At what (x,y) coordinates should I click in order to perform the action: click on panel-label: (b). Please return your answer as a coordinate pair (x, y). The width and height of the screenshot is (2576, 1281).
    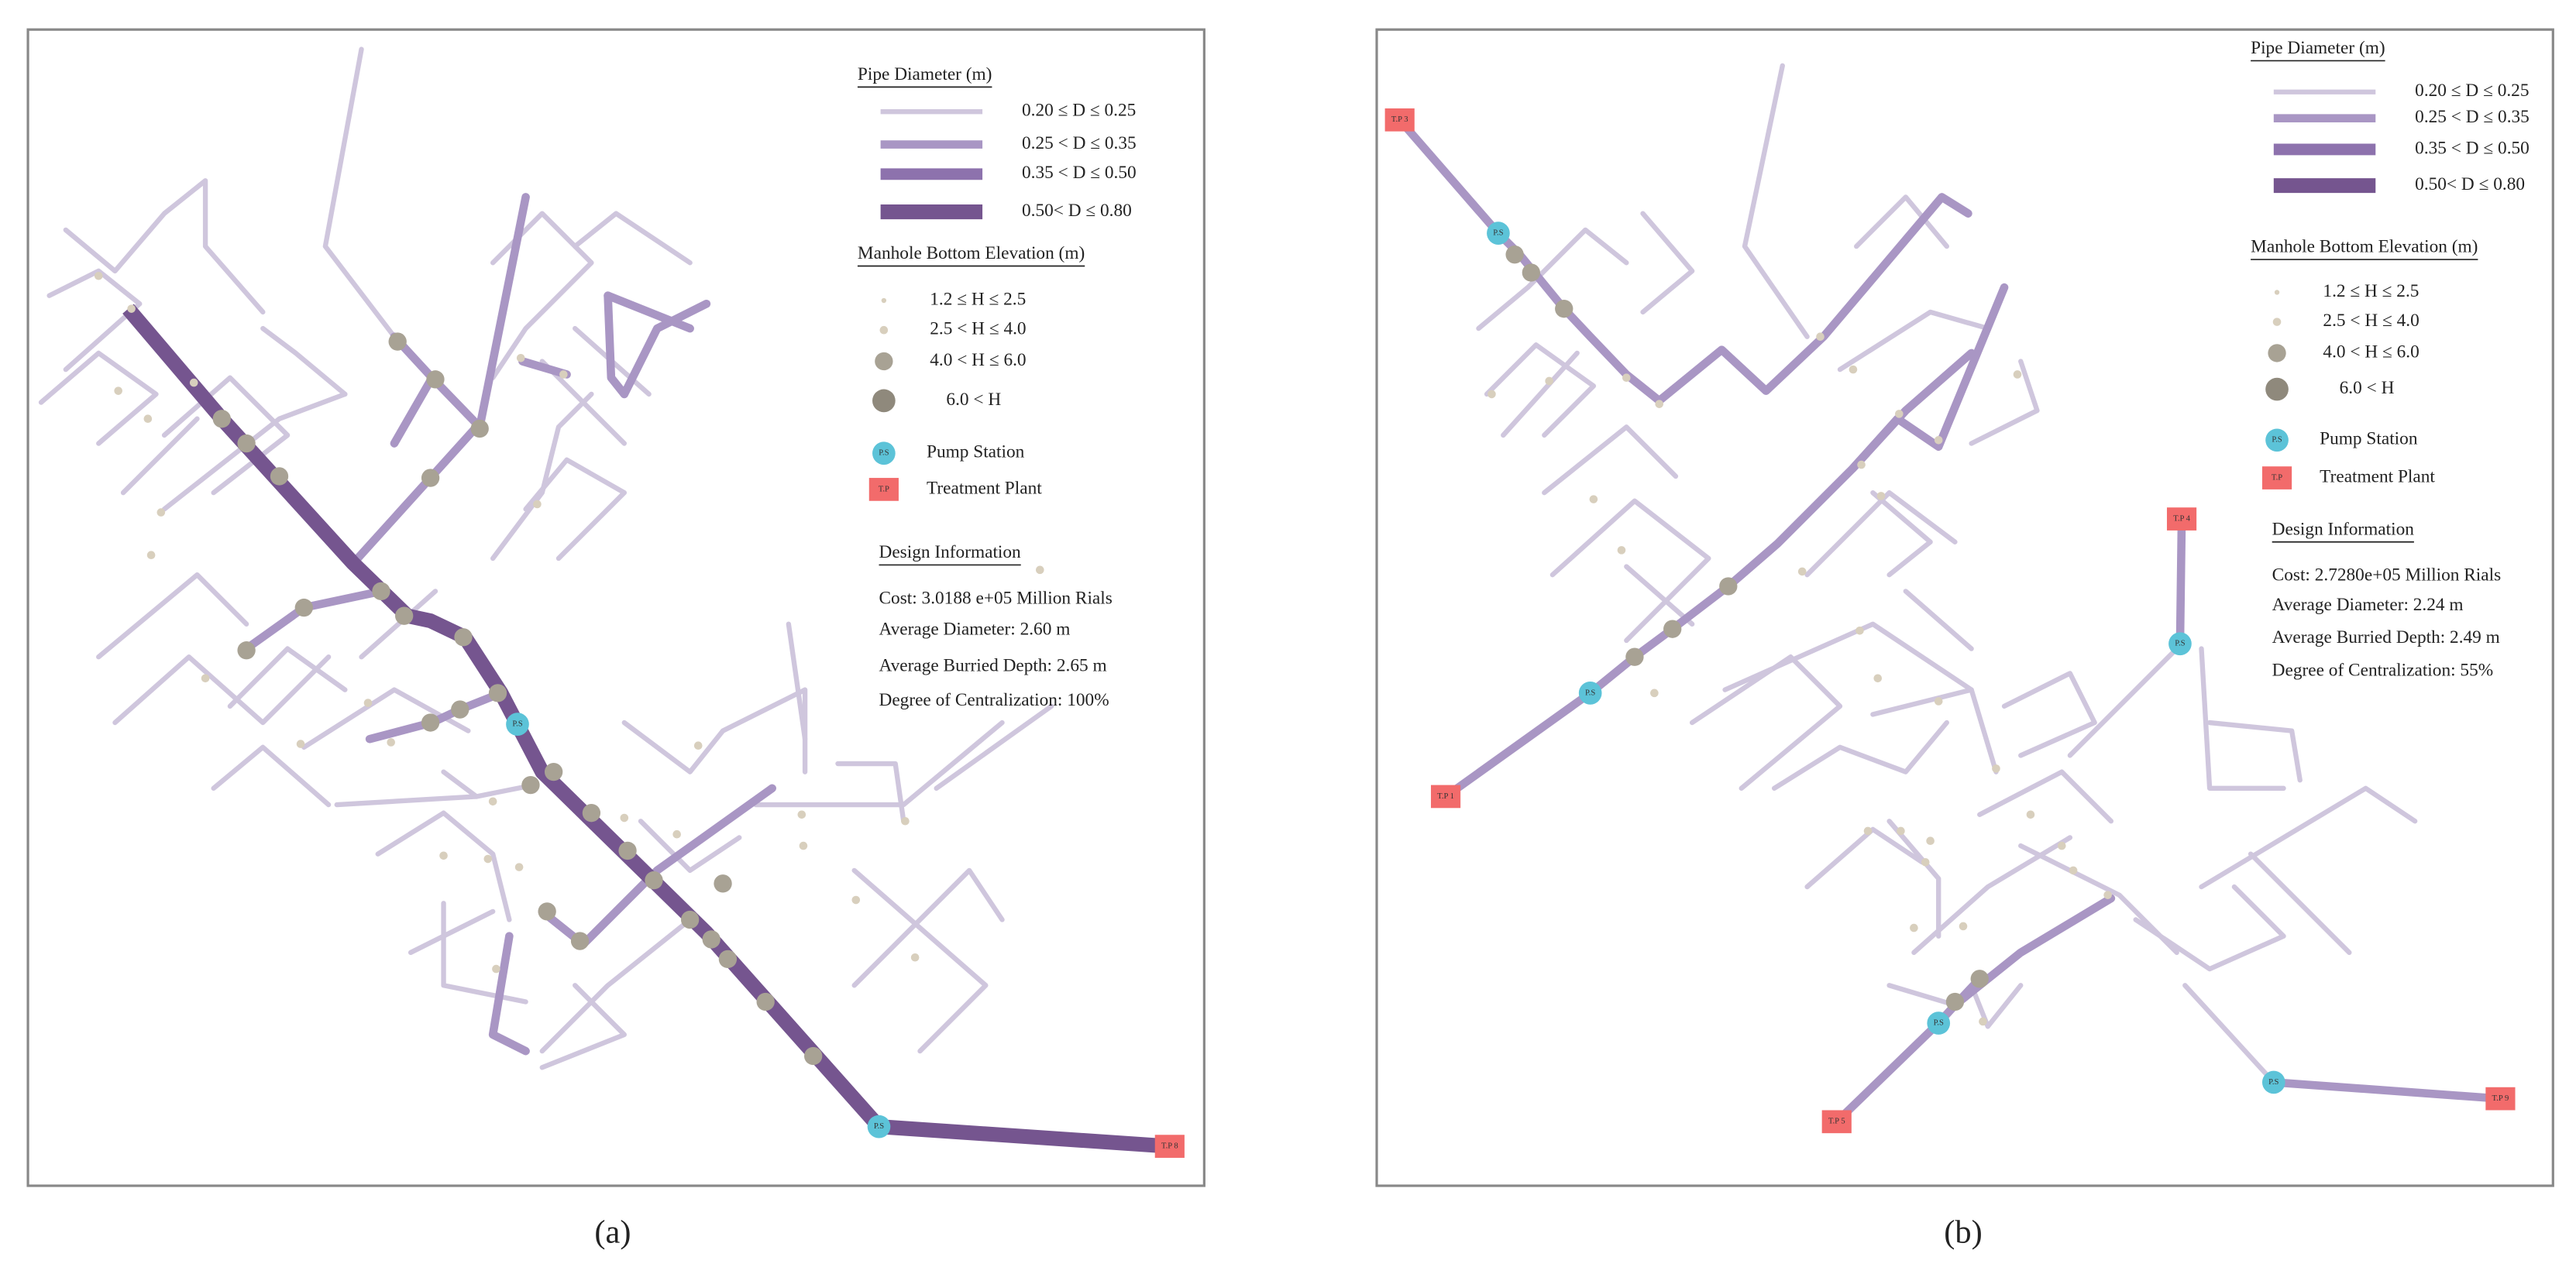
    Looking at the image, I should click on (1963, 1232).